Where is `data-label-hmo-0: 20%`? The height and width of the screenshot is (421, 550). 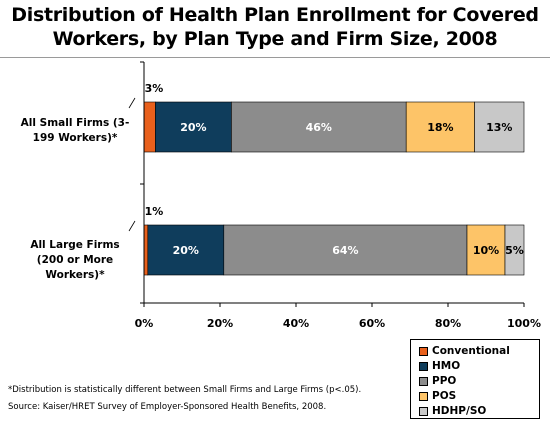 data-label-hmo-0: 20% is located at coordinates (193, 127).